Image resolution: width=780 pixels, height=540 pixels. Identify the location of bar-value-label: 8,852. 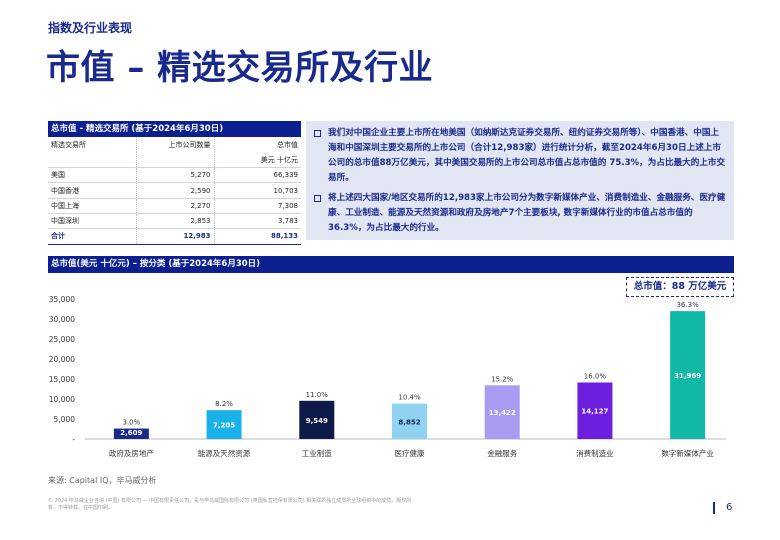
(409, 422).